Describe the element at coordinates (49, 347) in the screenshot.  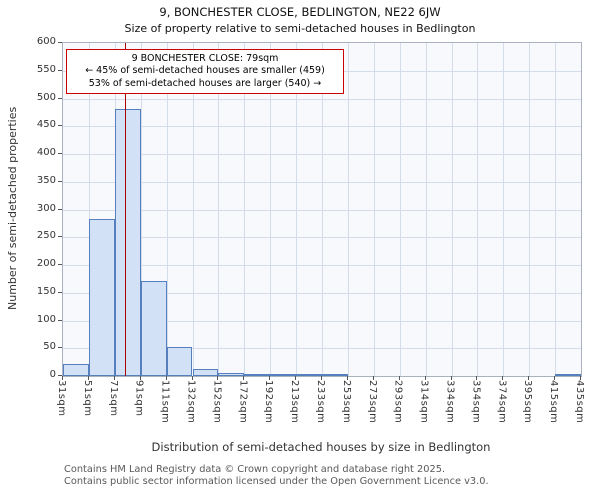
I see `y-tick-label: 50` at that location.